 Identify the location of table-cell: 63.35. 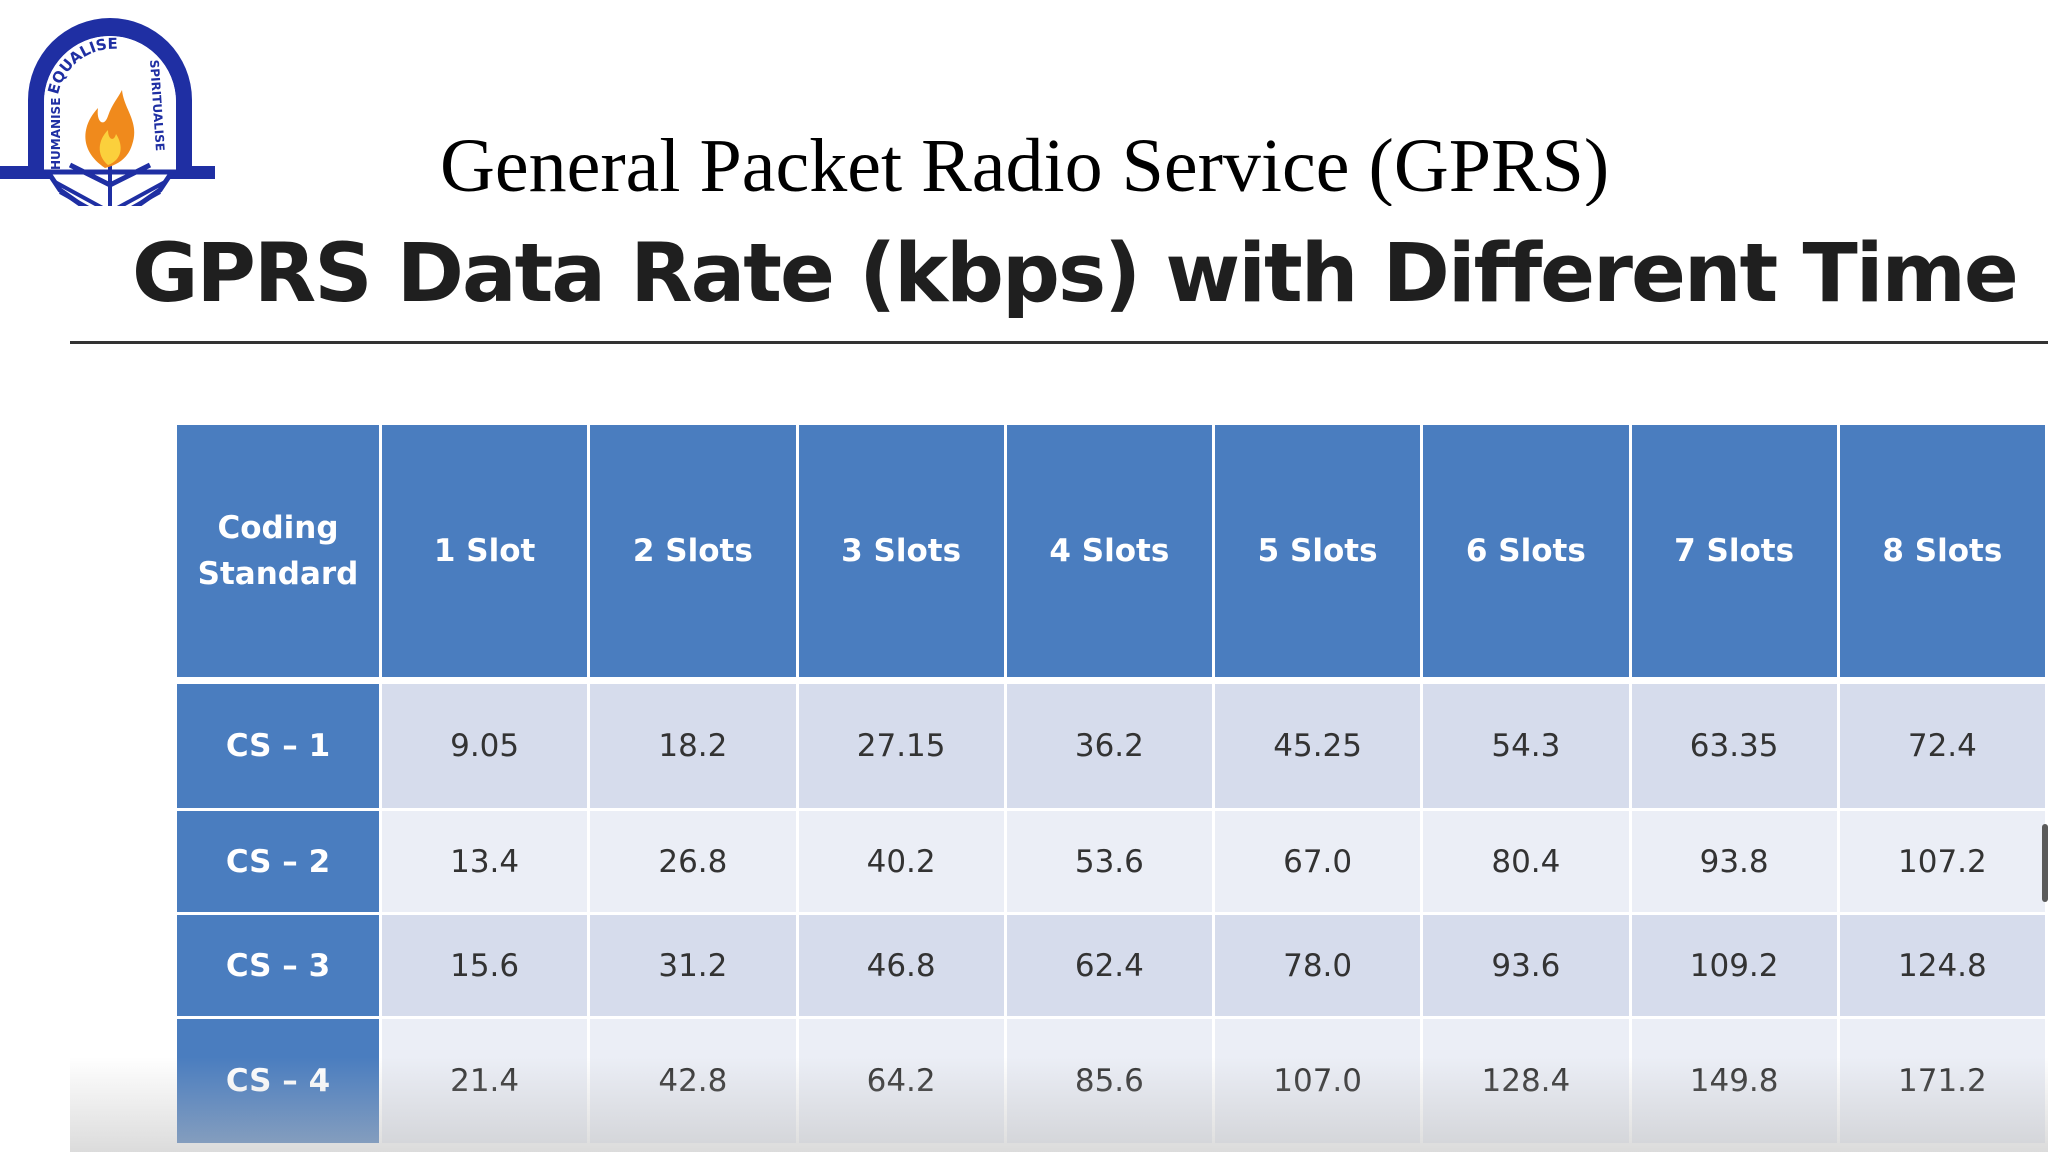
(1734, 744).